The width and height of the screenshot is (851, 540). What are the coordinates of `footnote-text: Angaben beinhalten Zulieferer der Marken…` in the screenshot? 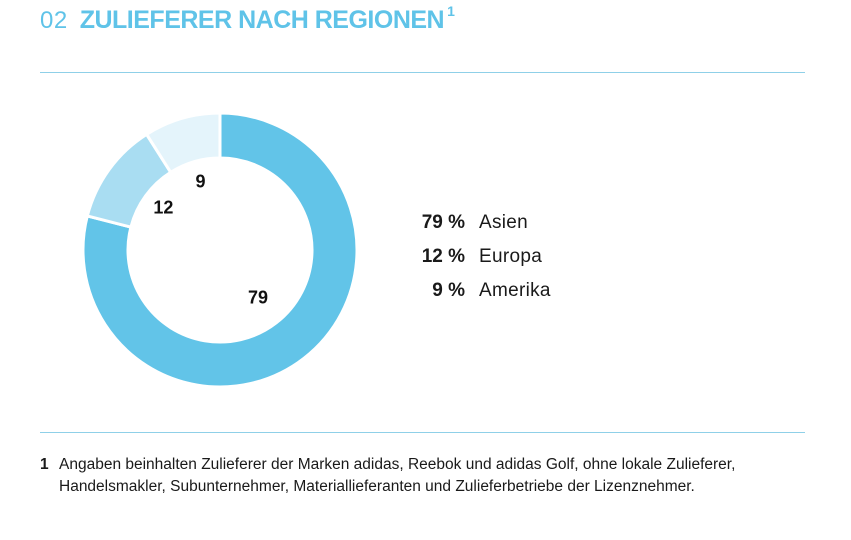 It's located at (397, 475).